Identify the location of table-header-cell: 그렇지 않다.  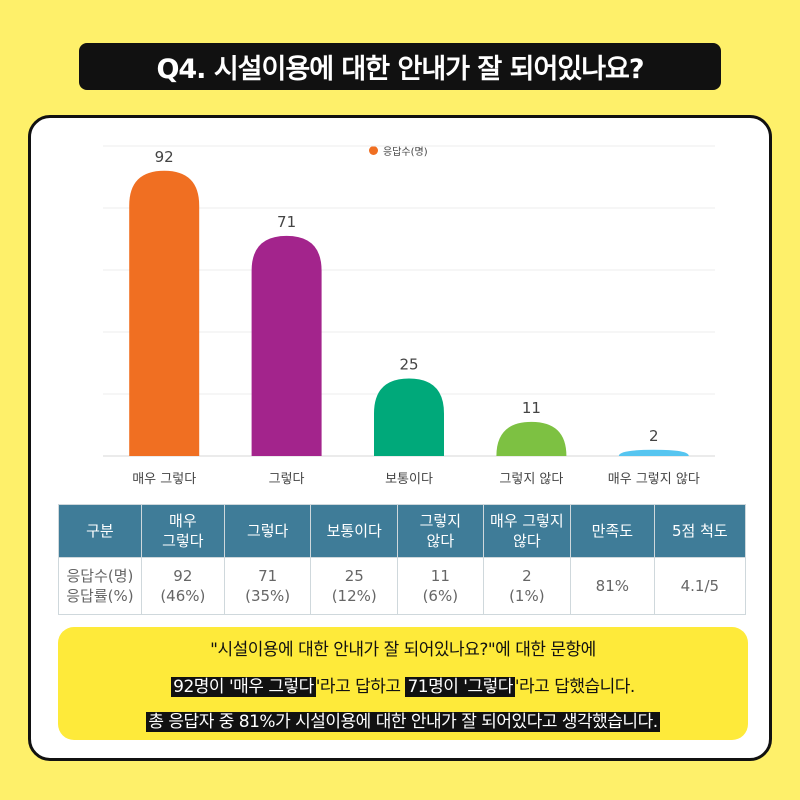
(440, 531).